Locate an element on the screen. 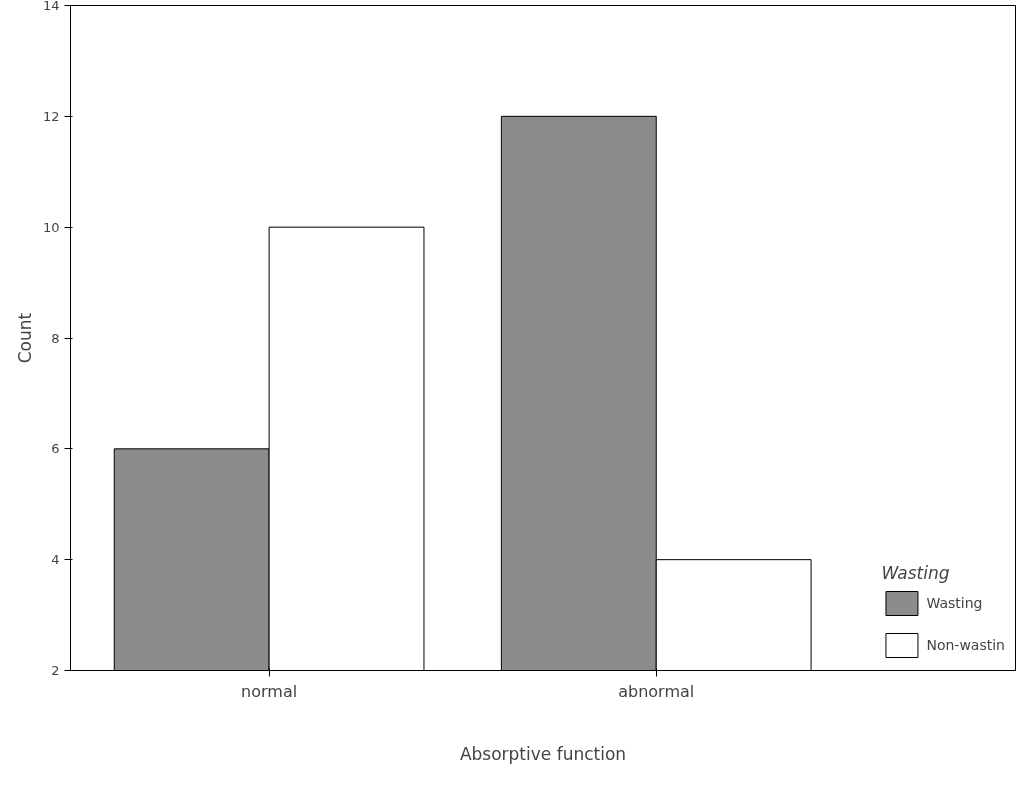  y-tick-label: 4 is located at coordinates (55, 560).